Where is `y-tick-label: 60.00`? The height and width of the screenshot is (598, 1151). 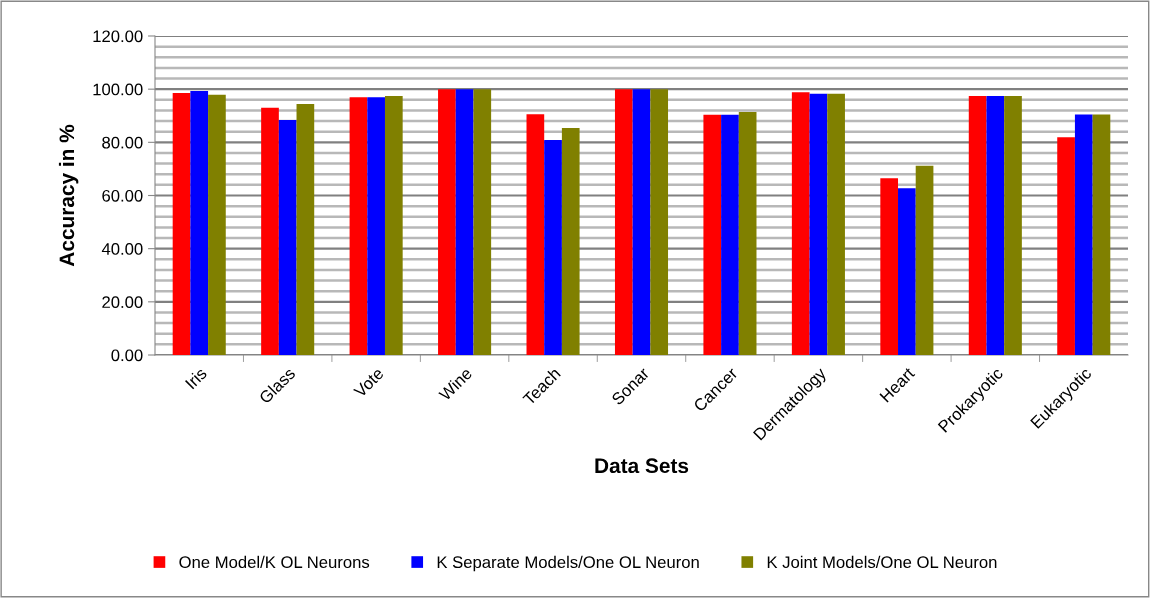 y-tick-label: 60.00 is located at coordinates (122, 195).